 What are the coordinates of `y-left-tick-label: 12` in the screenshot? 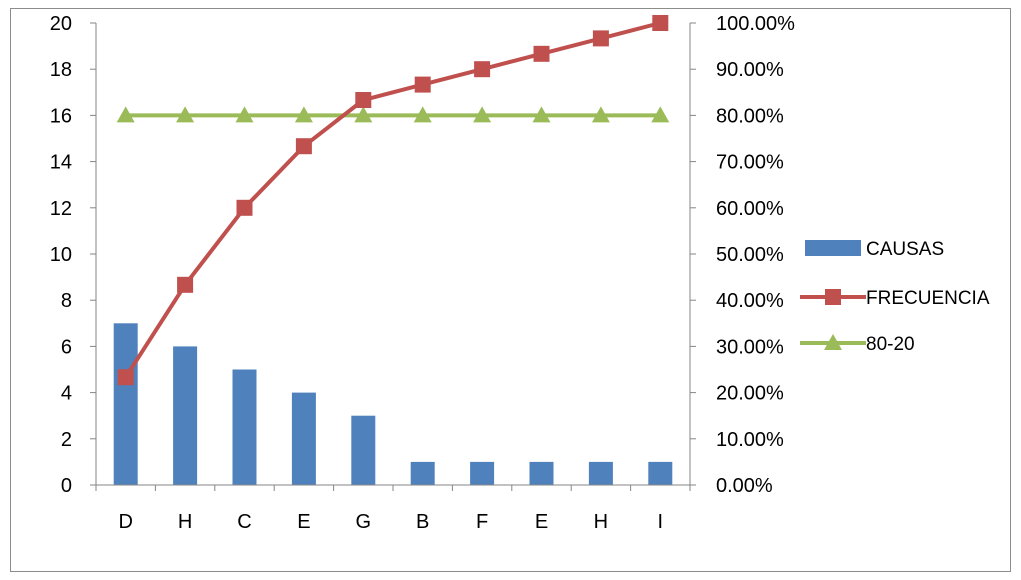 It's located at (61, 209).